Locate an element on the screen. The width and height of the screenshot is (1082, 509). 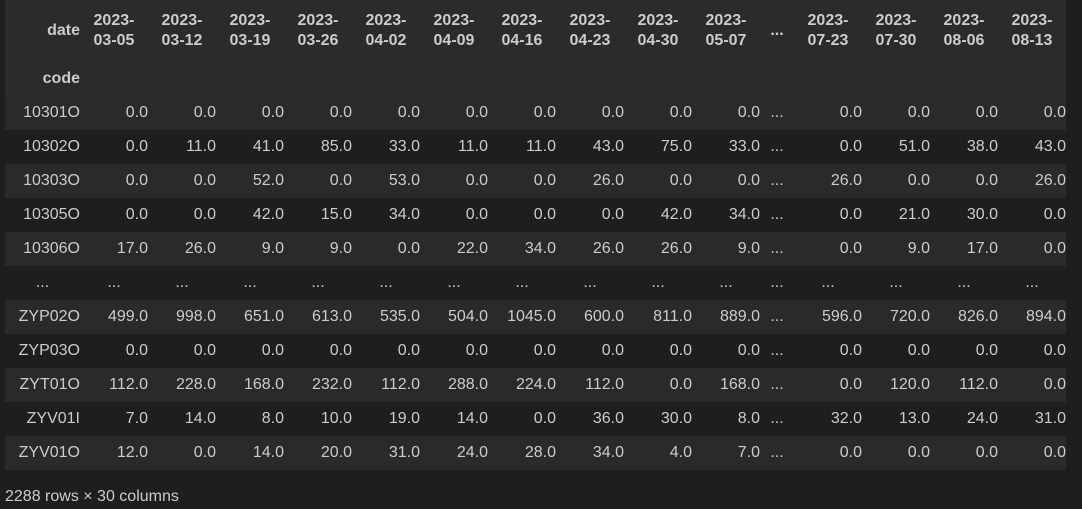
table-cell: 52.0 is located at coordinates (268, 180).